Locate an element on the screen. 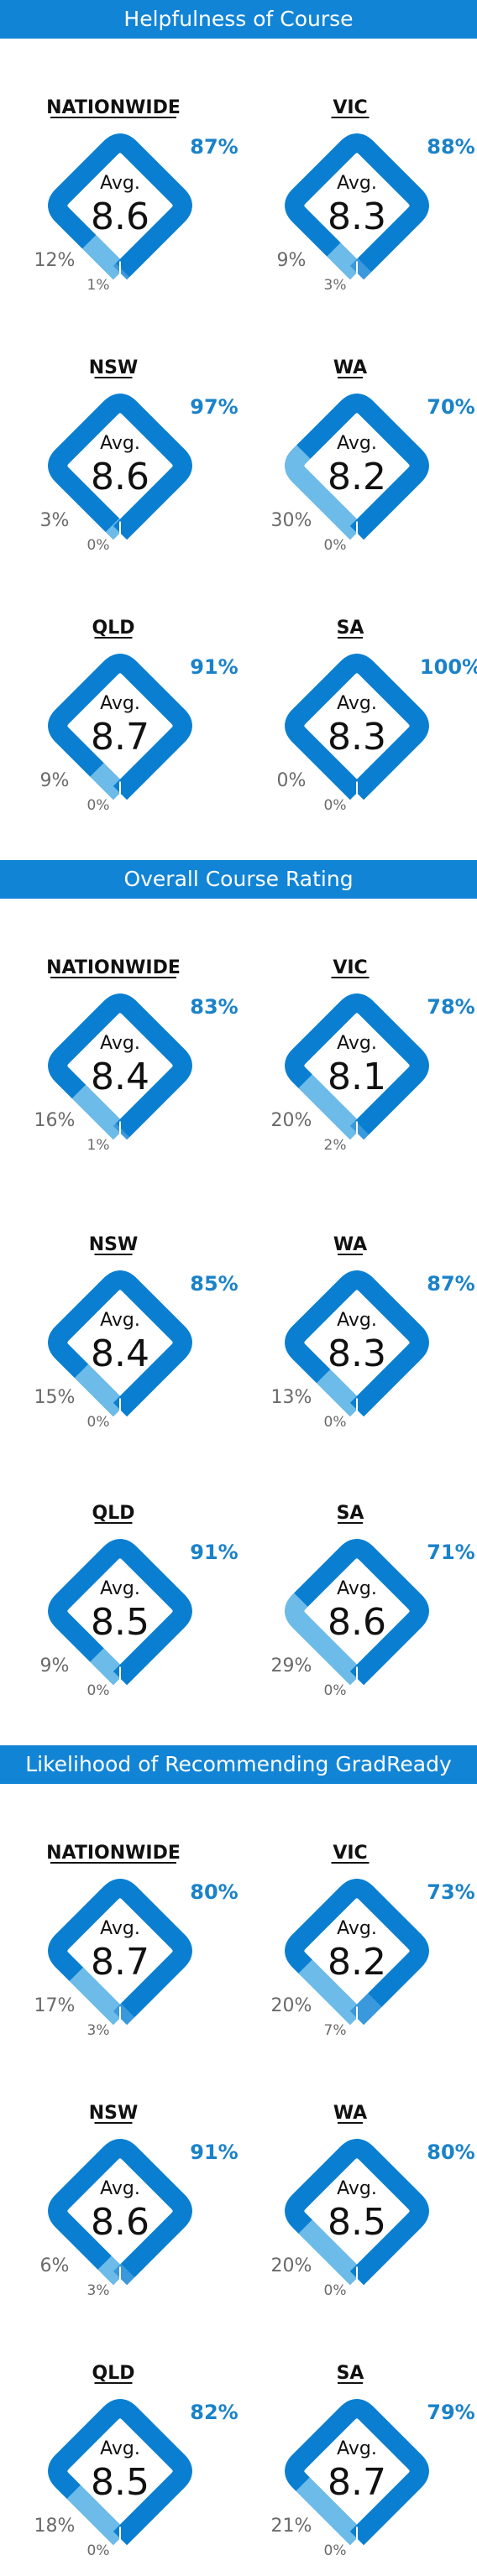 The height and width of the screenshot is (2576, 477). high-percent-label: 78% is located at coordinates (451, 1007).